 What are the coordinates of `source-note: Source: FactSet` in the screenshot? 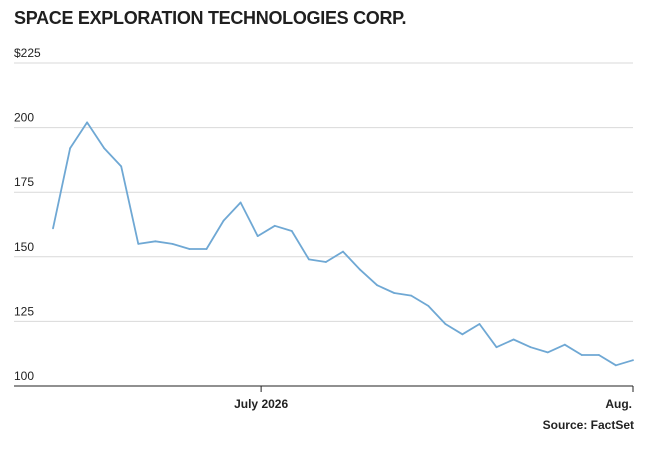 It's located at (588, 425).